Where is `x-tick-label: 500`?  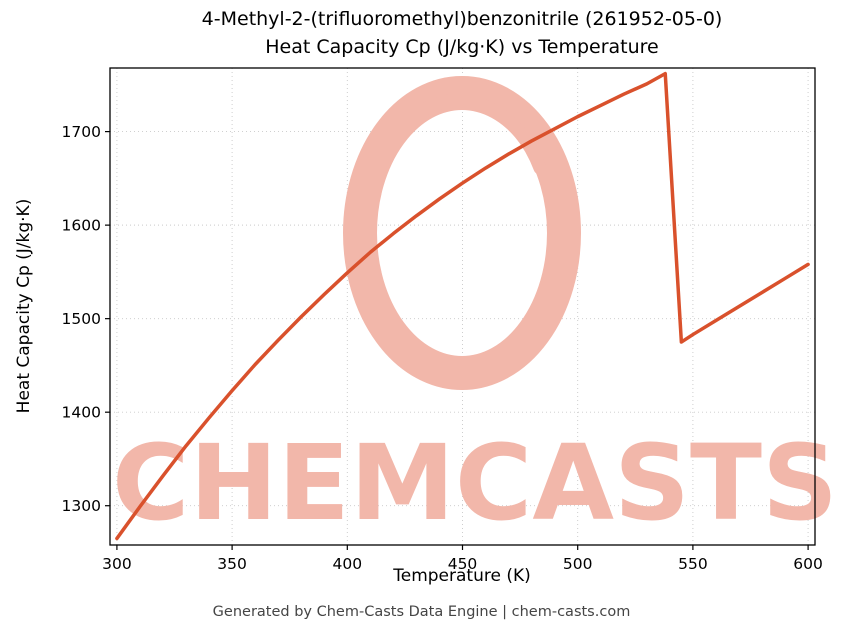 x-tick-label: 500 is located at coordinates (578, 564).